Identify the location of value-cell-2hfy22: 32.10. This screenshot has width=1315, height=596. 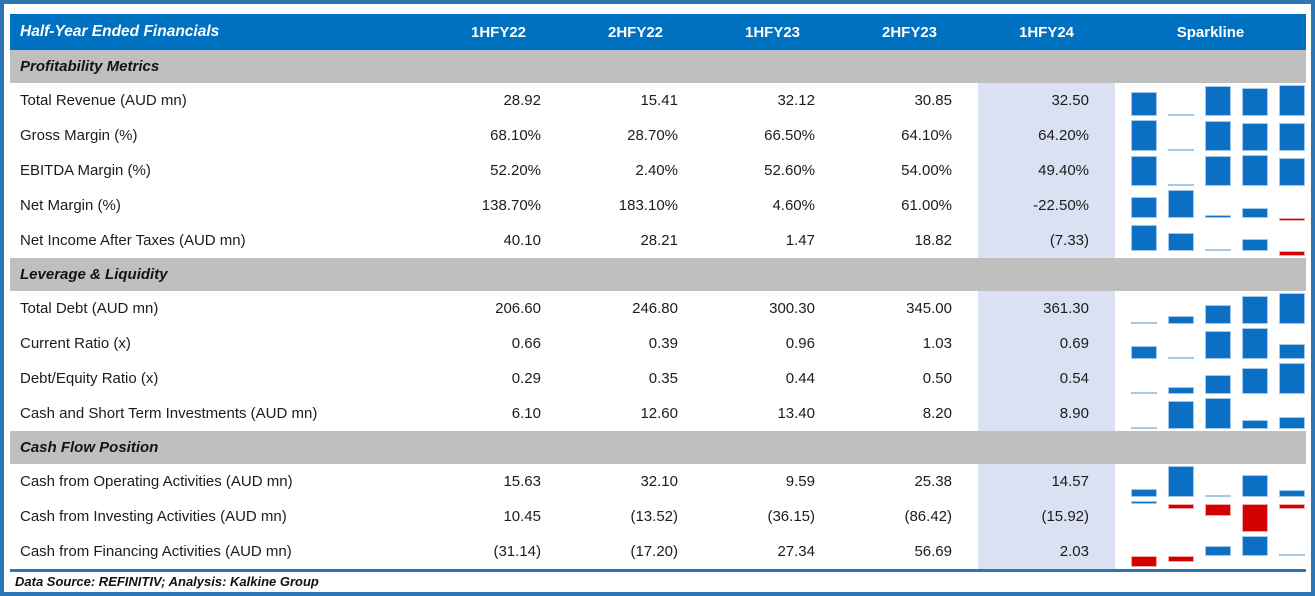
(659, 481).